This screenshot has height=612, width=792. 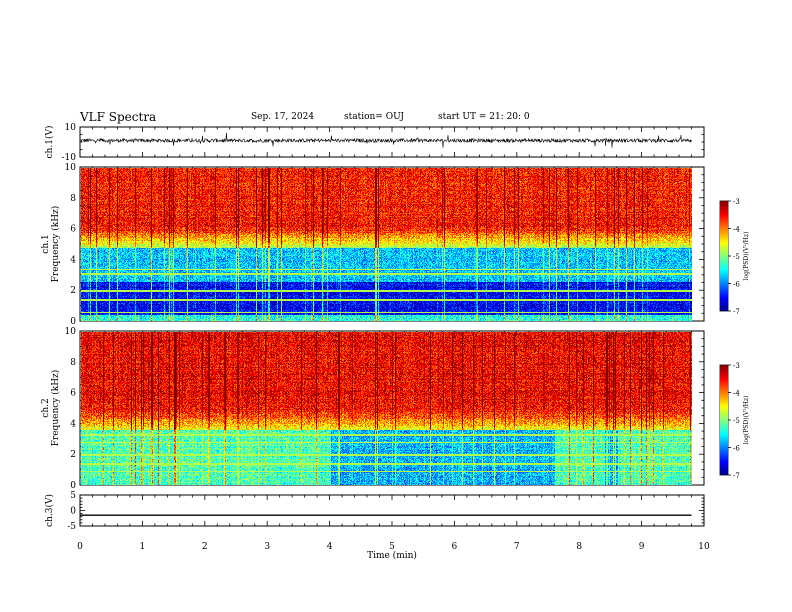 What do you see at coordinates (455, 547) in the screenshot?
I see `x-tick-label: 6` at bounding box center [455, 547].